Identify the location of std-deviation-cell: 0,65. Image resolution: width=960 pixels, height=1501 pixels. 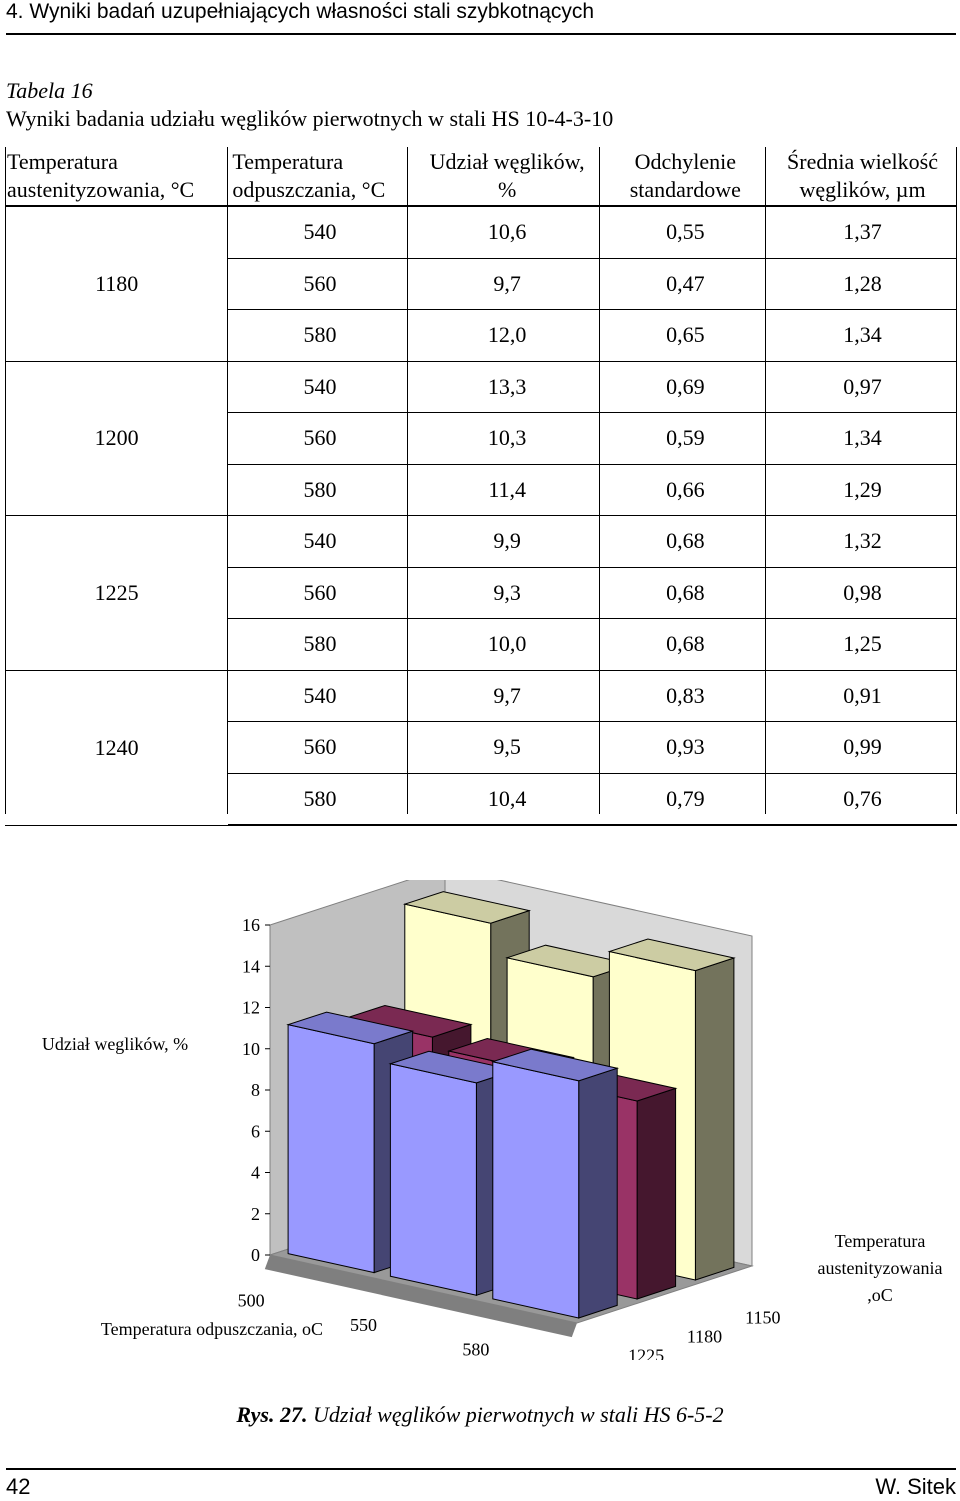
(685, 335).